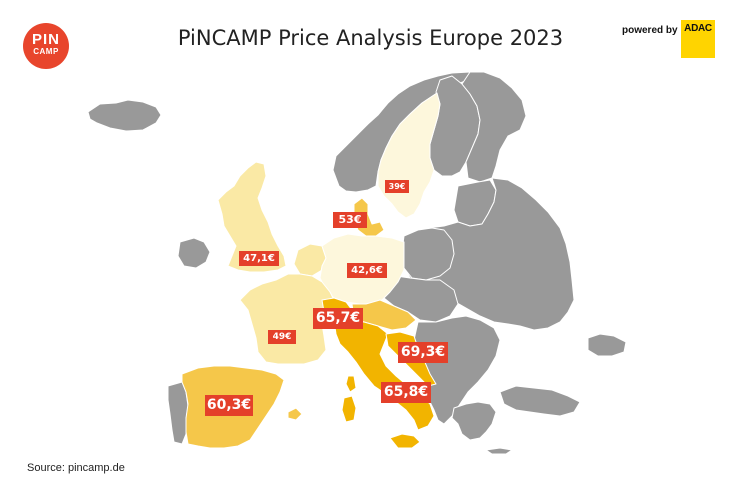 The height and width of the screenshot is (491, 741). Describe the element at coordinates (350, 220) in the screenshot. I see `price-label-denmark: 53€` at that location.